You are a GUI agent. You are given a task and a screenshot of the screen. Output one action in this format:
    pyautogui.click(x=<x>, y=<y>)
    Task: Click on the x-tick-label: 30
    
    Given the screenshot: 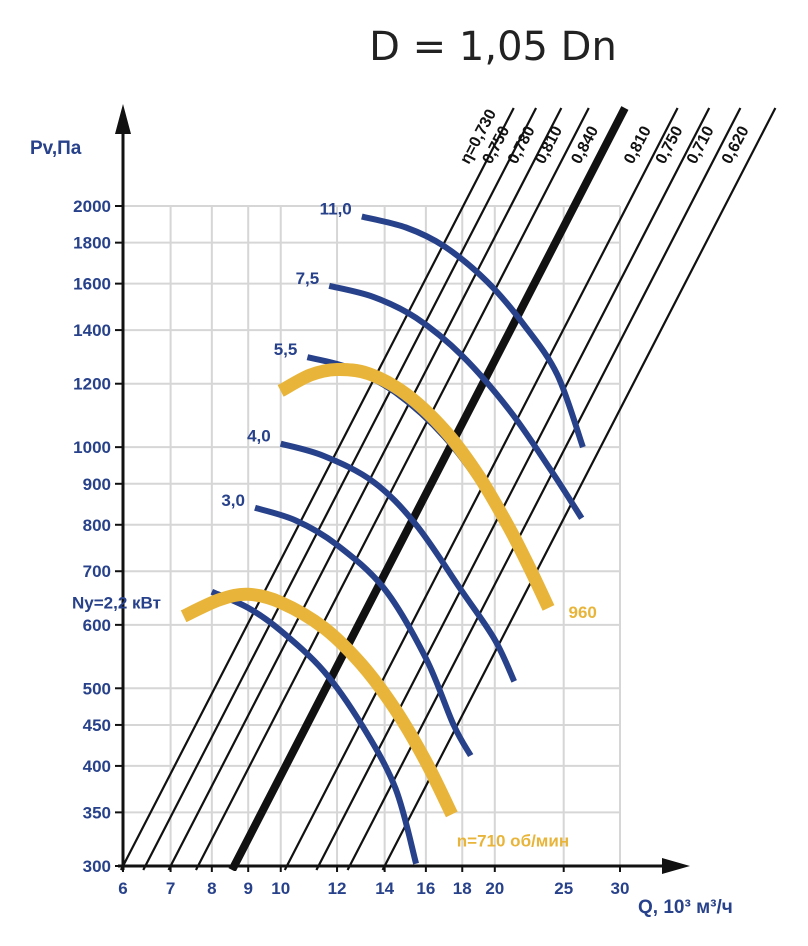 What is the action you would take?
    pyautogui.click(x=620, y=888)
    